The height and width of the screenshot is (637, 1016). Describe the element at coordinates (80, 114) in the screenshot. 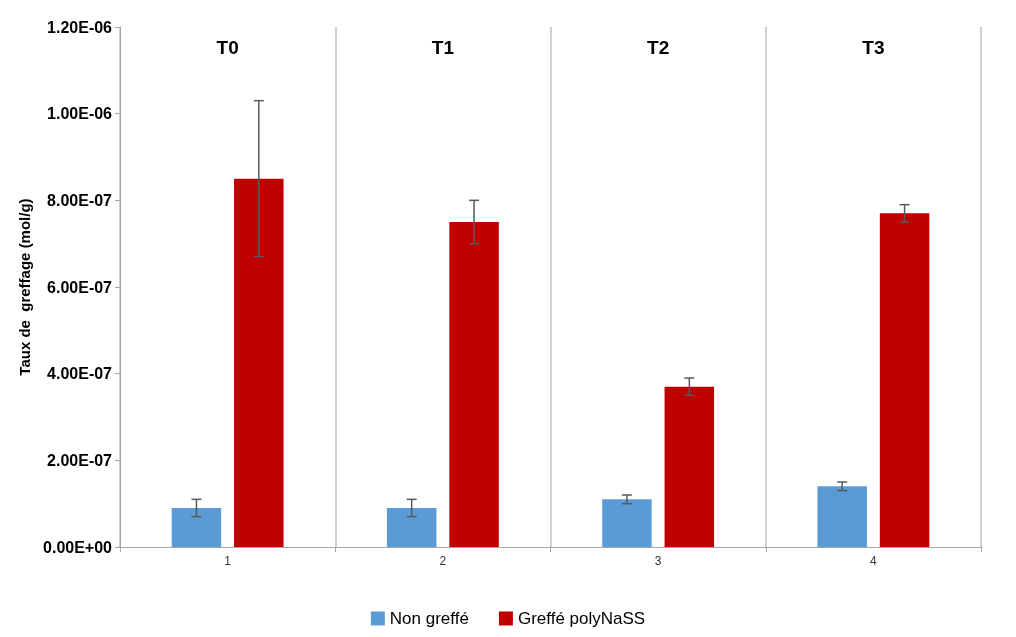

I see `y-tick-label: 1.00E-06` at that location.